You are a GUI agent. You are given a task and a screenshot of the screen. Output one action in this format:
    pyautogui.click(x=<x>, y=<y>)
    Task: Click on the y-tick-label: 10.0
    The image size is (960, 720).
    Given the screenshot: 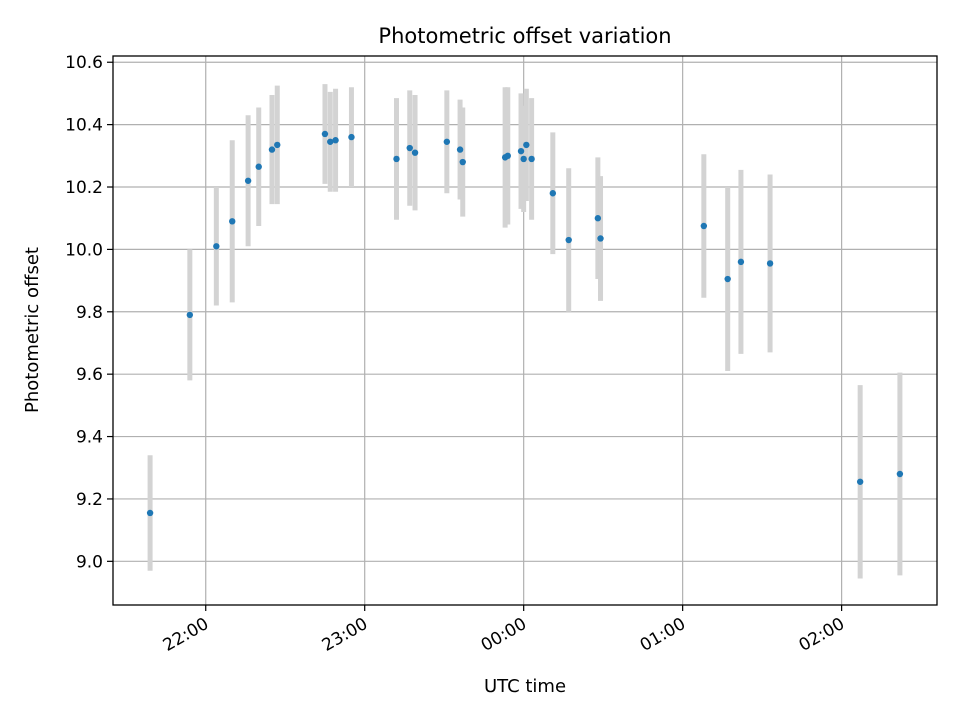 What is the action you would take?
    pyautogui.click(x=84, y=250)
    